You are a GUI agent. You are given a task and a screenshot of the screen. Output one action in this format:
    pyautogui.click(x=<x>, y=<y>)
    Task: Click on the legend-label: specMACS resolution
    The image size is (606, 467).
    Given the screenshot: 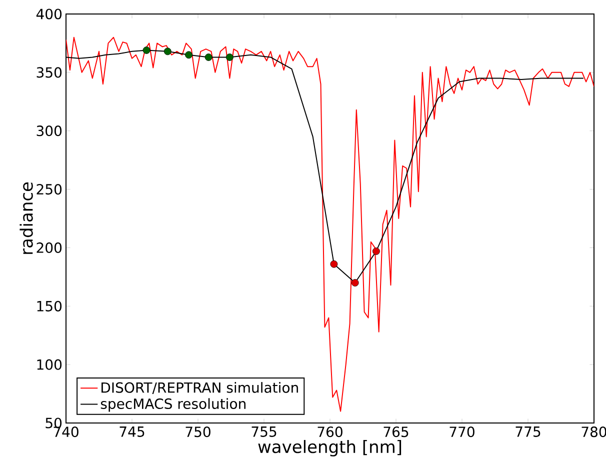 What is the action you would take?
    pyautogui.click(x=173, y=405)
    